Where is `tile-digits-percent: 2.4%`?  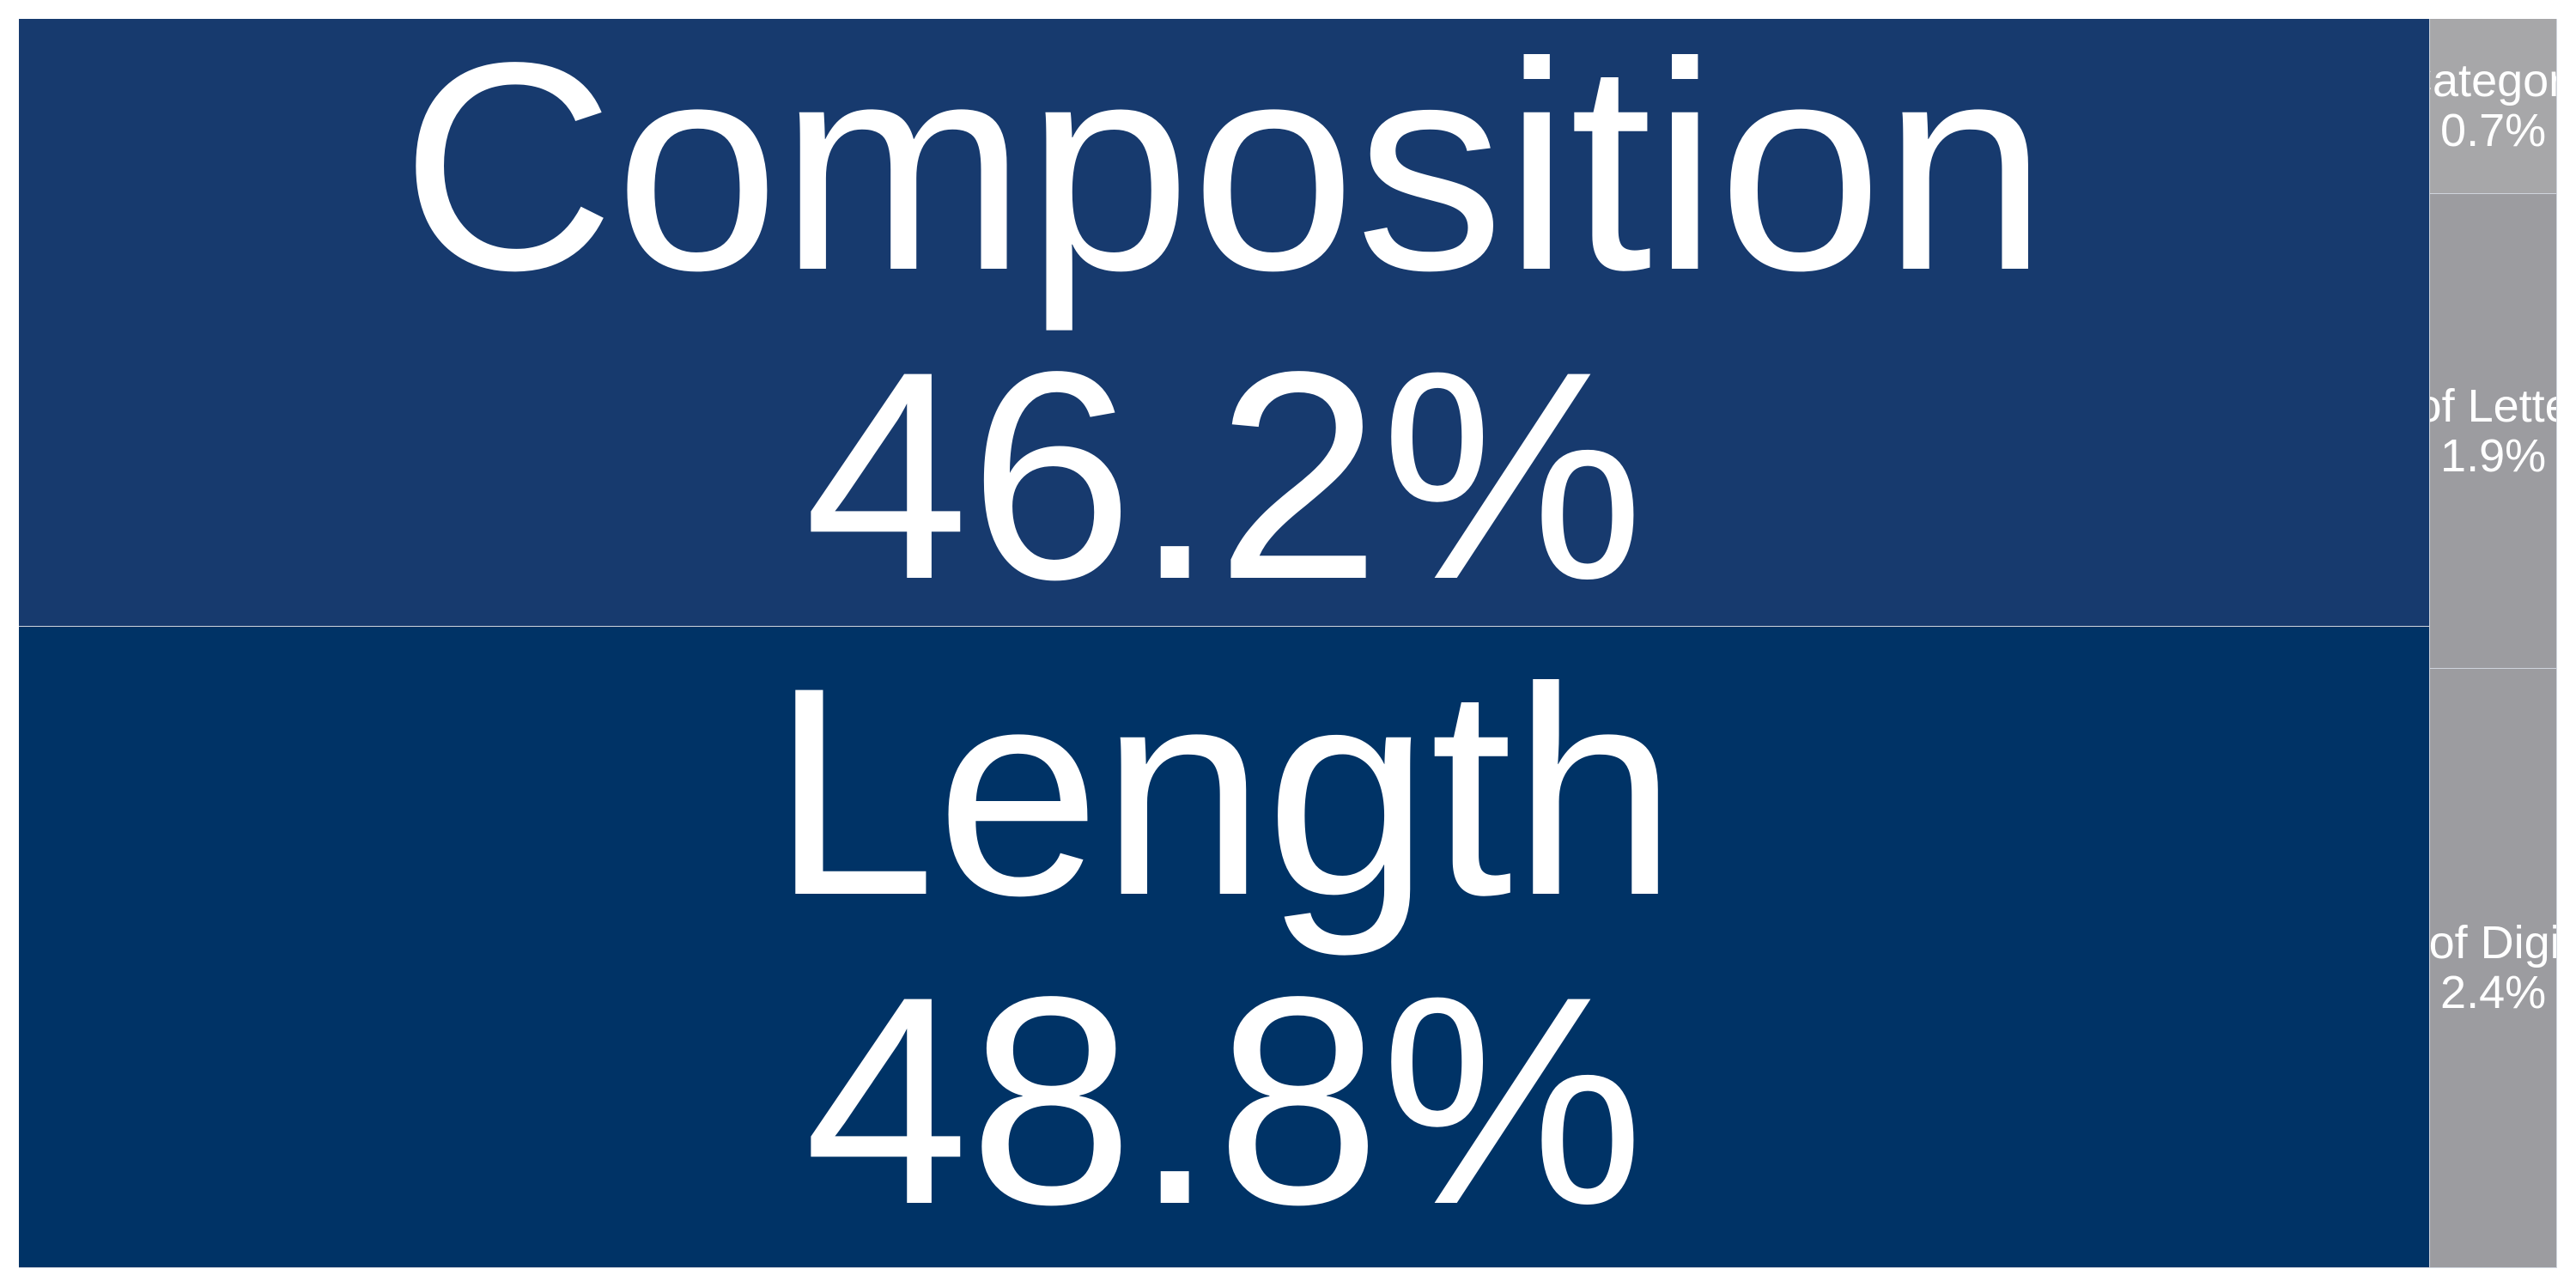
tile-digits-percent: 2.4% is located at coordinates (2493, 993).